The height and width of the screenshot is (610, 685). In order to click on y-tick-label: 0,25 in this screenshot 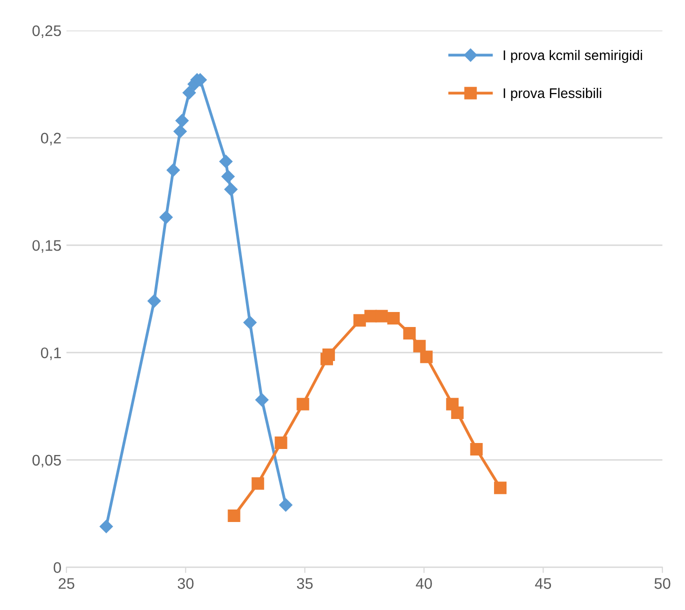, I will do `click(46, 31)`.